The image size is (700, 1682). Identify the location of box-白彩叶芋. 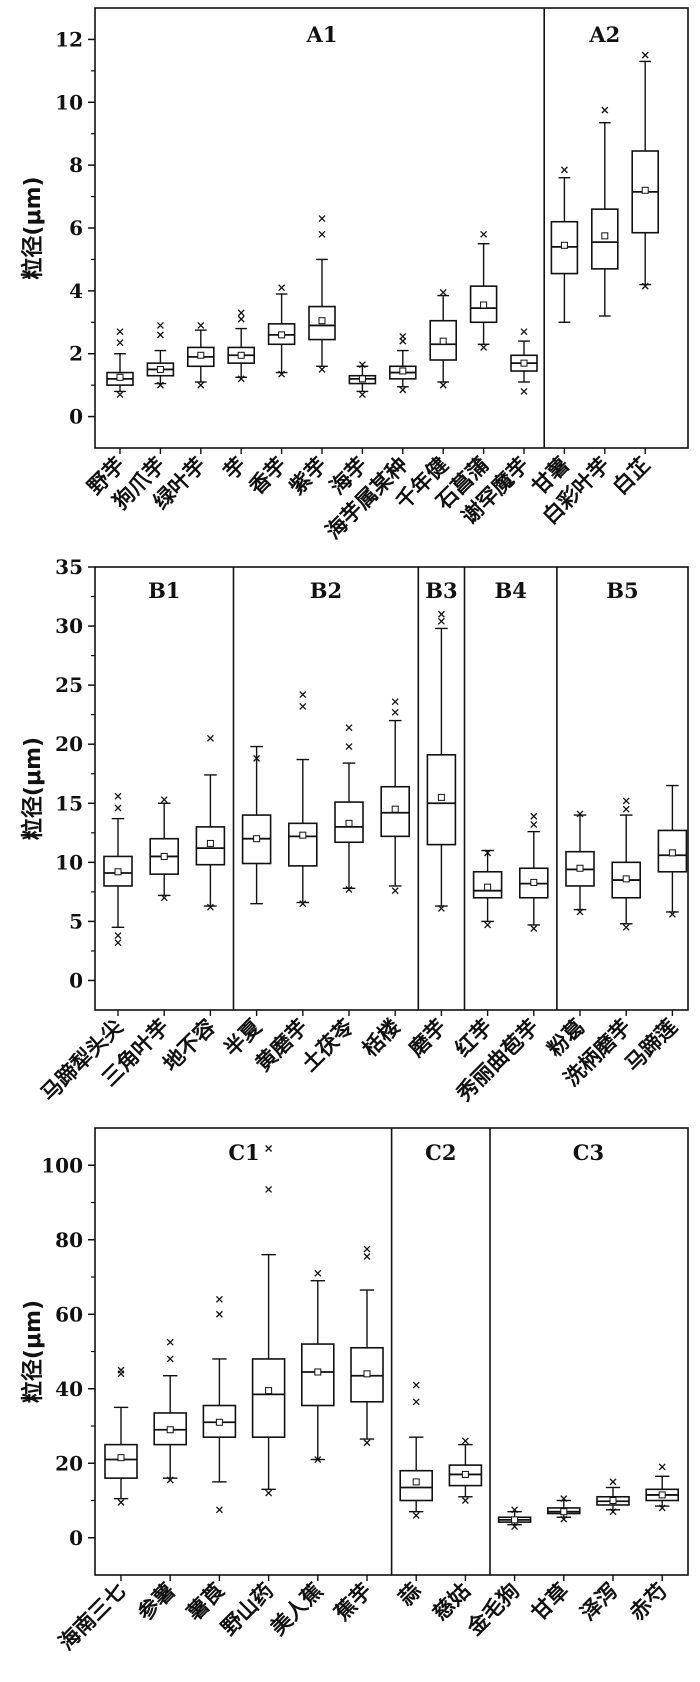
(604, 211).